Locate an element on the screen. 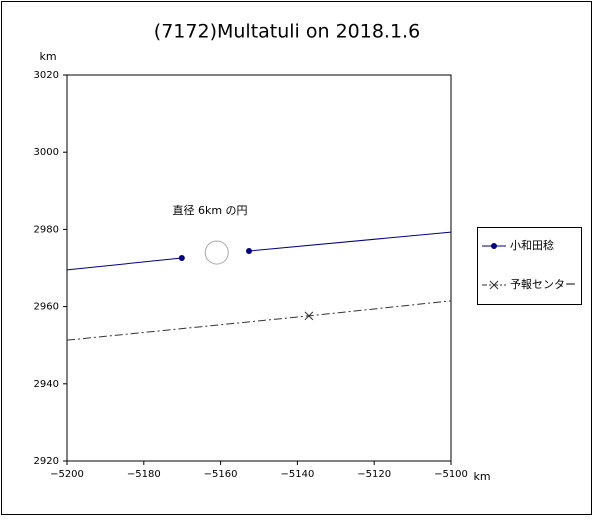 The height and width of the screenshot is (521, 594). y-tick-label: 2960 is located at coordinates (46, 307).